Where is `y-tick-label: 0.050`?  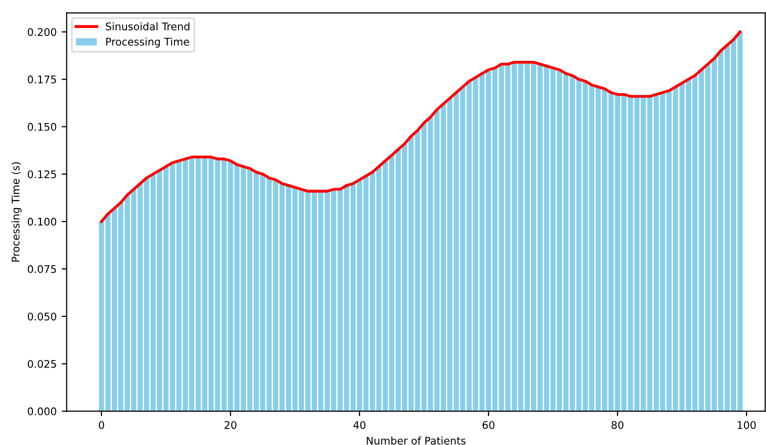 y-tick-label: 0.050 is located at coordinates (42, 316).